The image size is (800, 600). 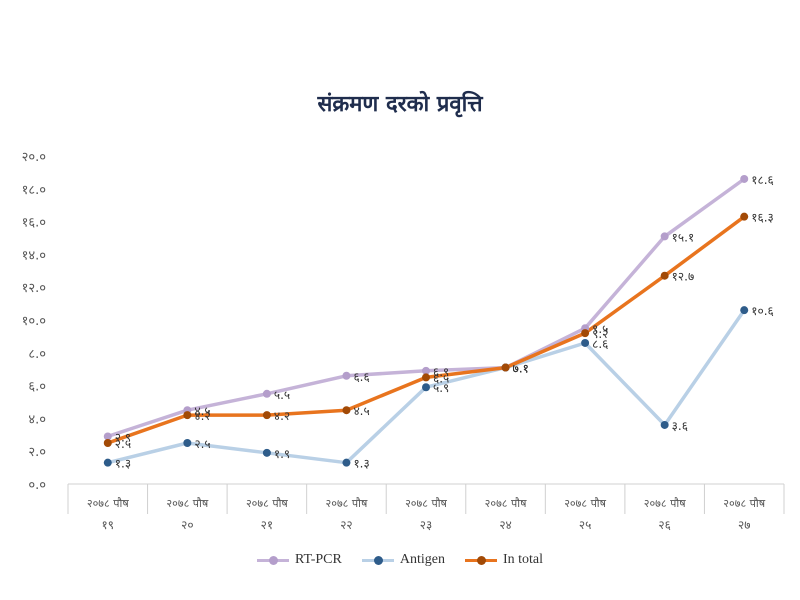 I want to click on y-tick-label: ६.०, so click(x=37, y=387).